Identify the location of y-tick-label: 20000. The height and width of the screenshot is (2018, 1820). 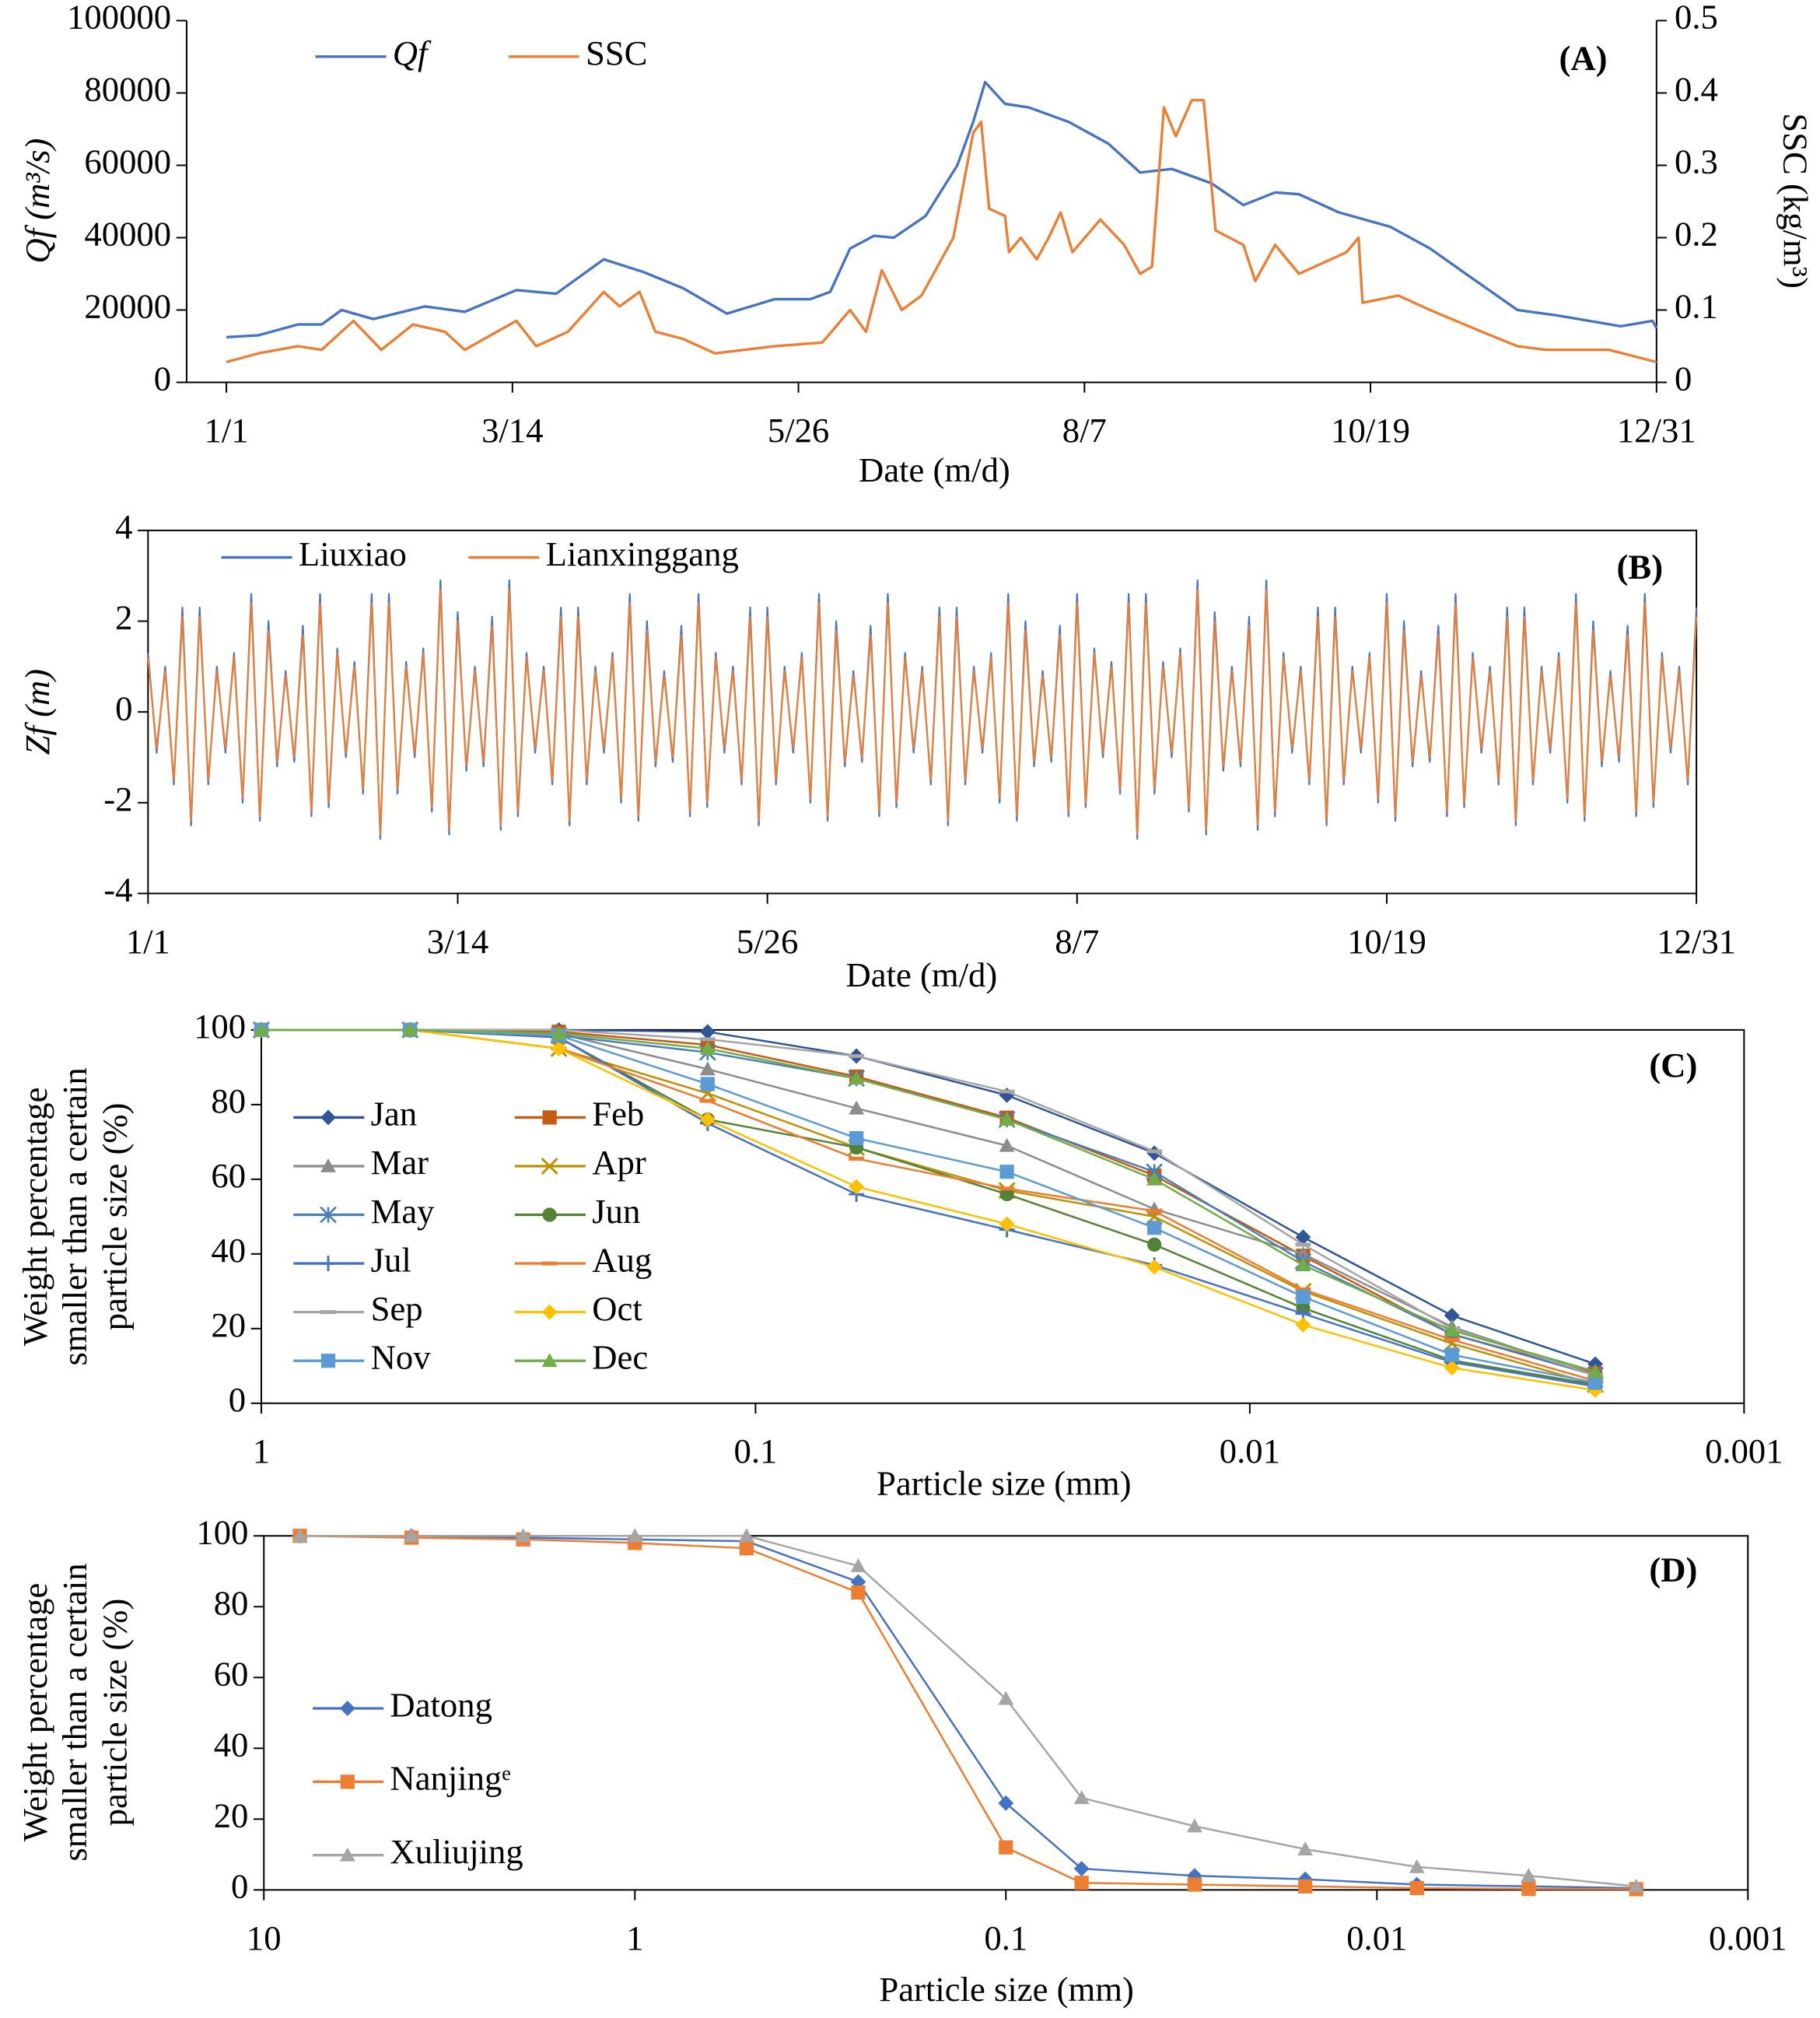
(128, 306).